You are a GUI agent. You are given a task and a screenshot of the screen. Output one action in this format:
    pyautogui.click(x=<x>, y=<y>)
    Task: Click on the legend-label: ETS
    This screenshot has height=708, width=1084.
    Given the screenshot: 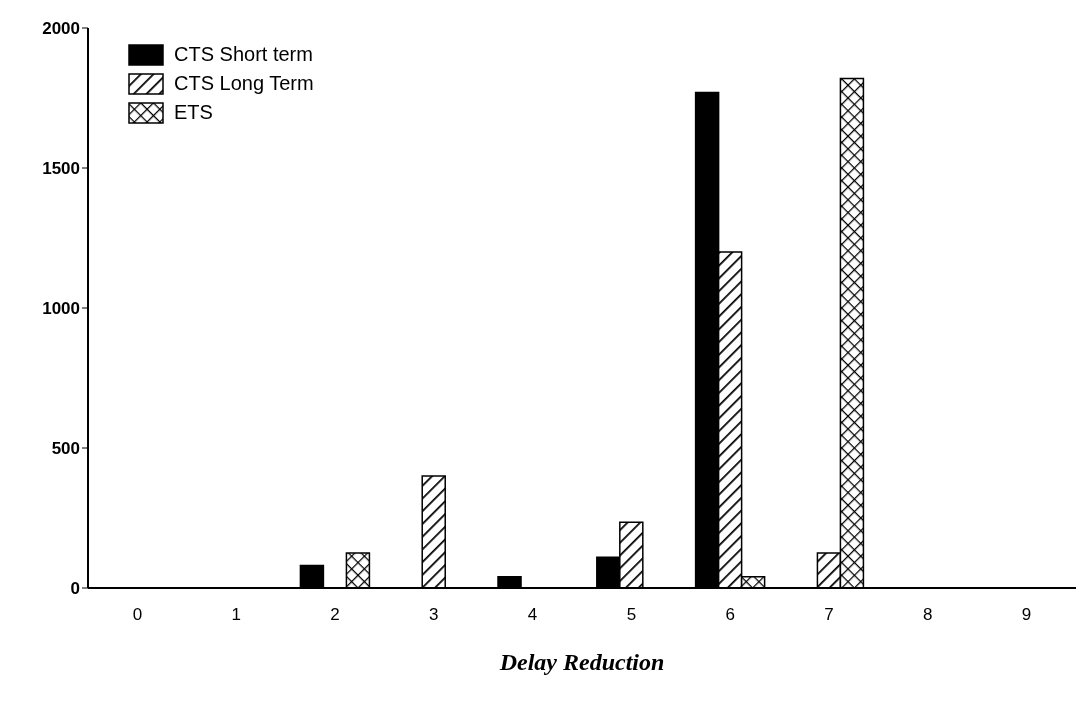 What is the action you would take?
    pyautogui.click(x=193, y=112)
    